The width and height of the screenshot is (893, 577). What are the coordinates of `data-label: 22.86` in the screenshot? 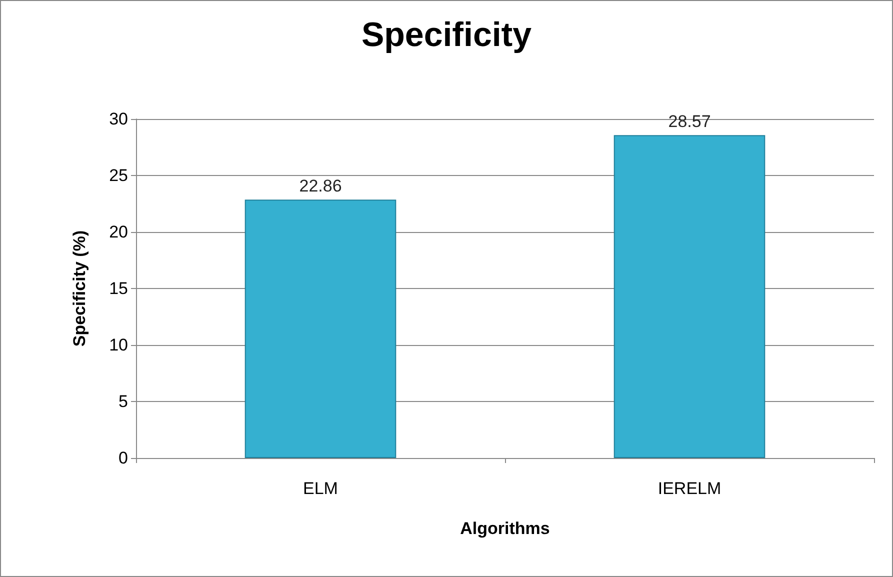 It's located at (320, 186).